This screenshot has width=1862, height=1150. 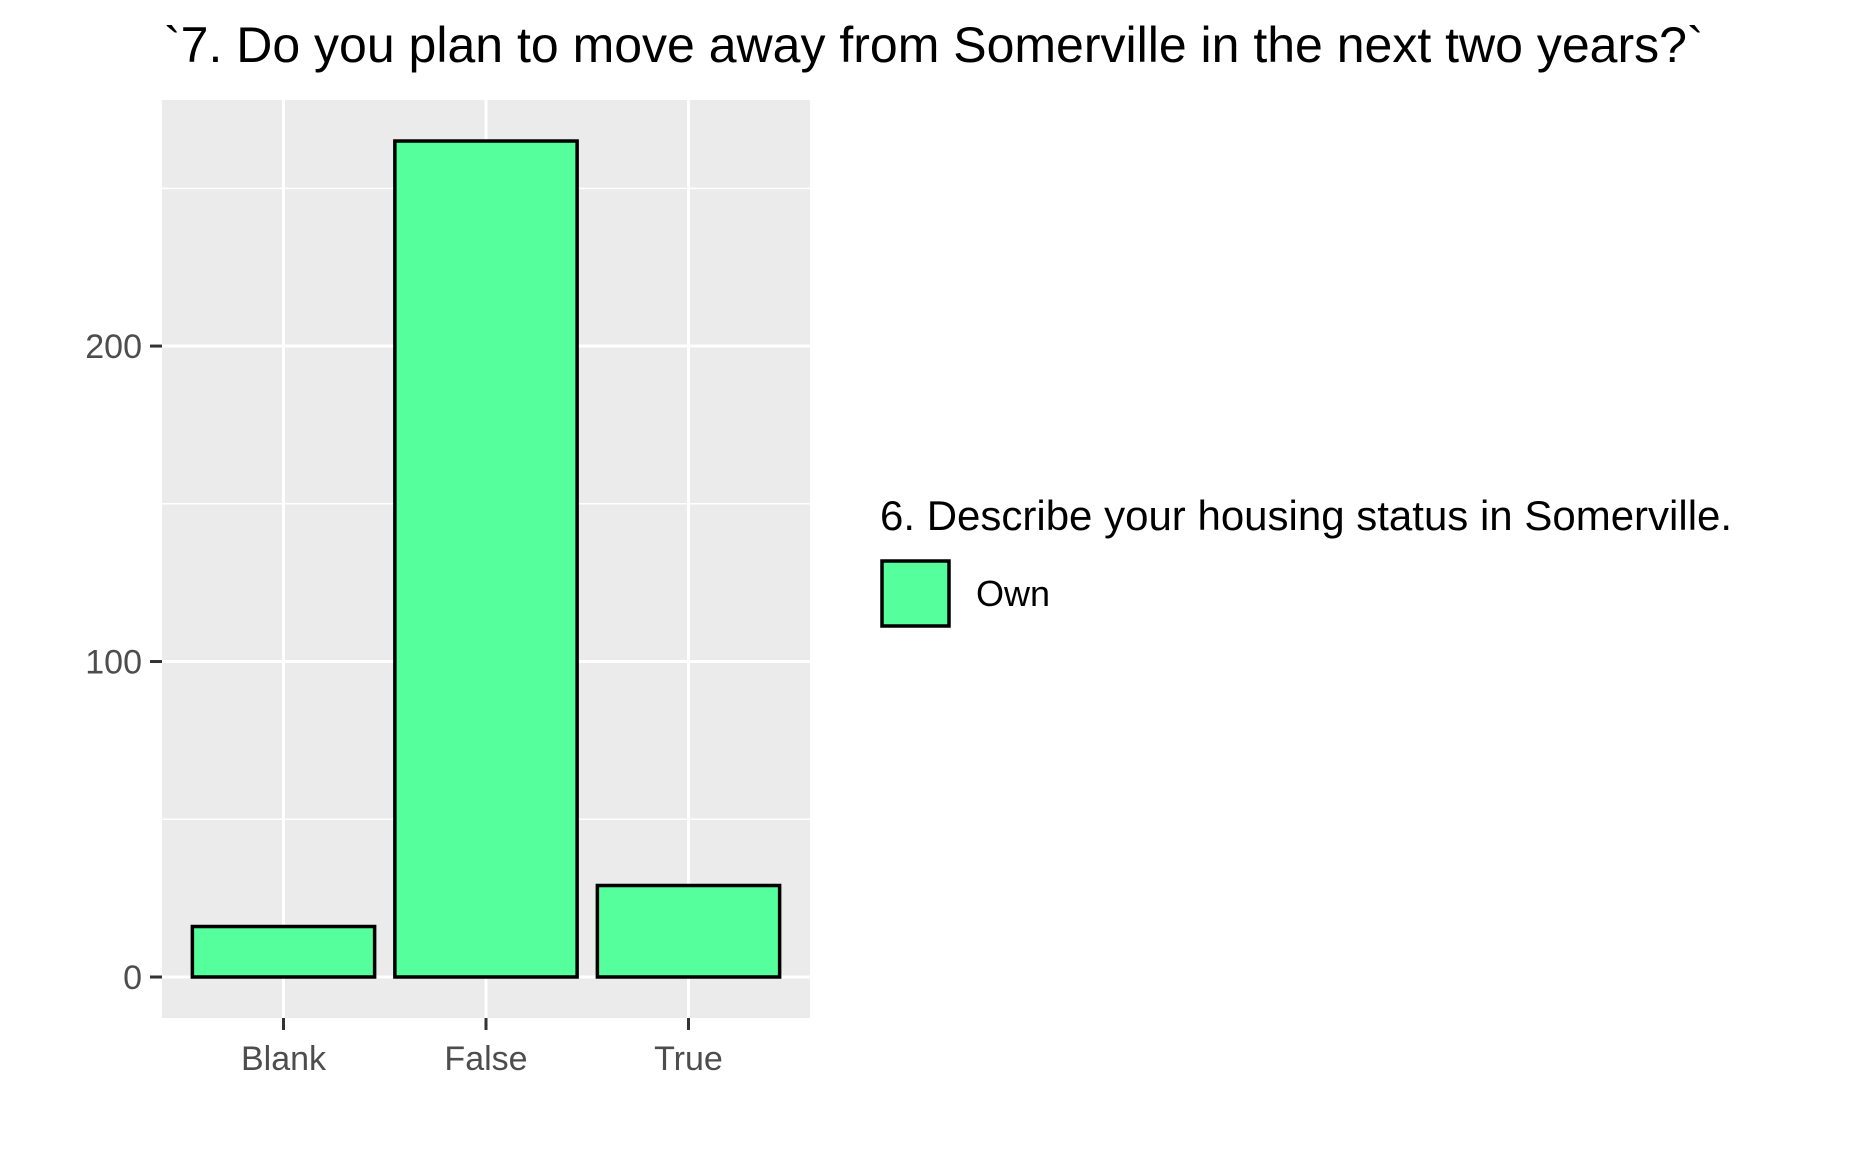 What do you see at coordinates (1013, 593) in the screenshot?
I see `legend-label-own: Own` at bounding box center [1013, 593].